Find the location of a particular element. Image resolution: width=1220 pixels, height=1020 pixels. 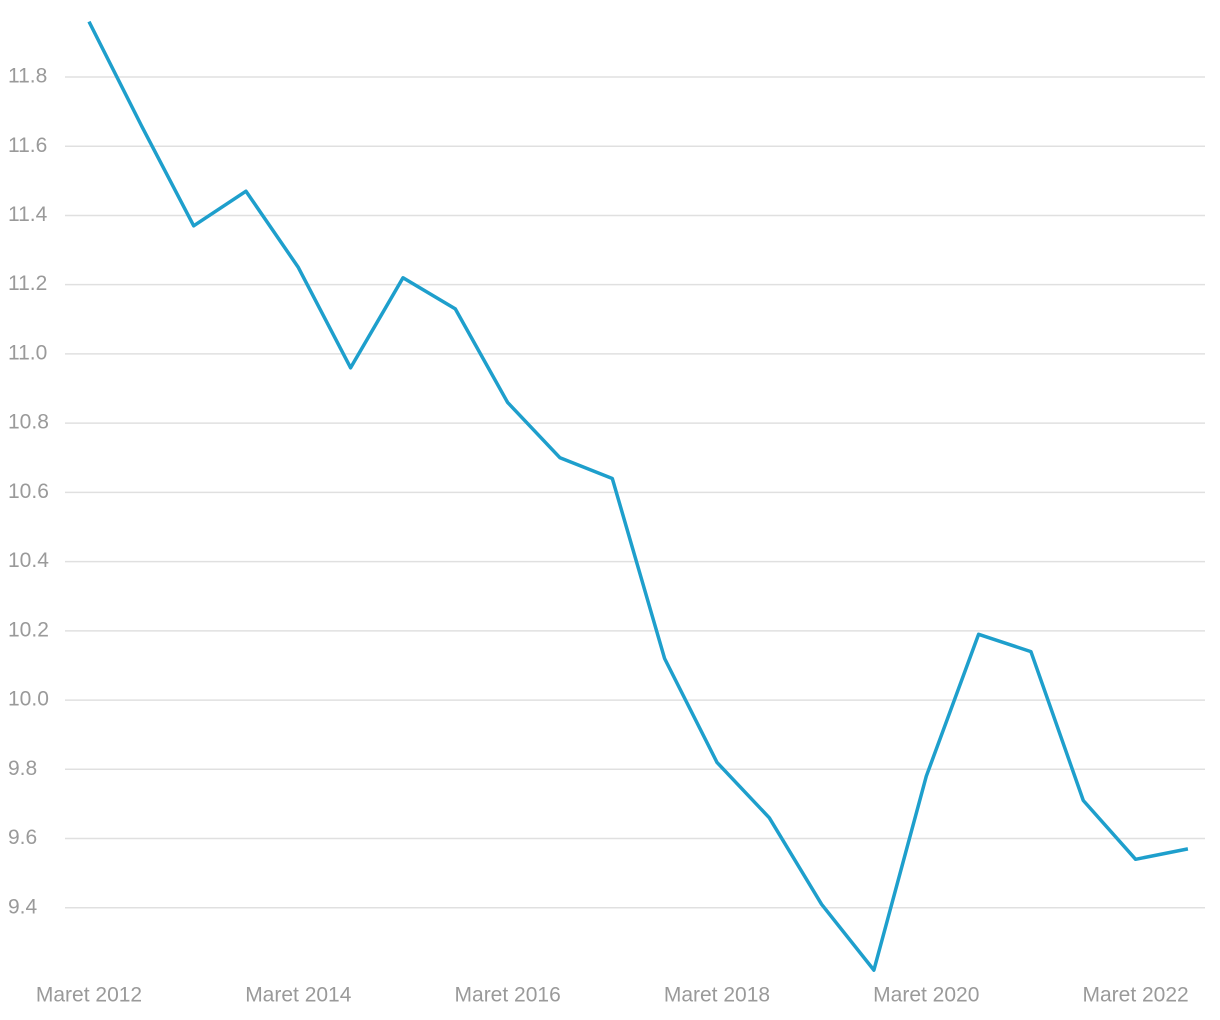

y-tick-label: 9.4 is located at coordinates (23, 906).